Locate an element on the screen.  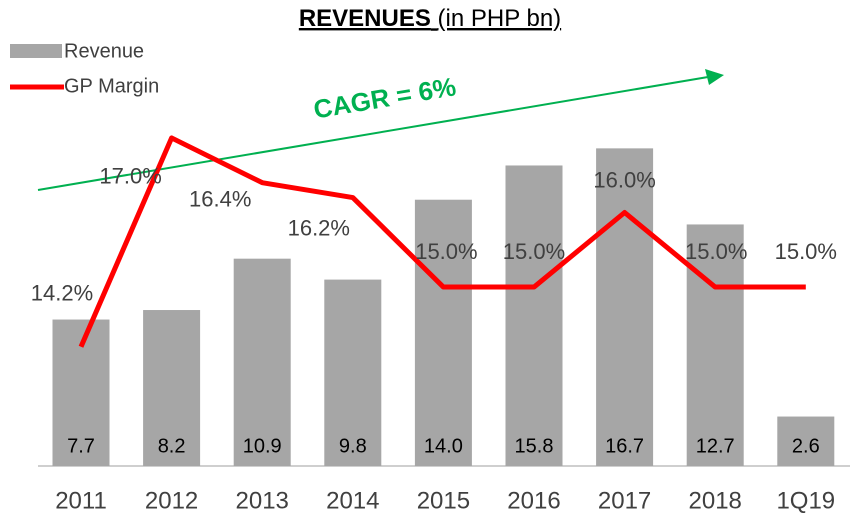
legend-swatch is located at coordinates (36, 51).